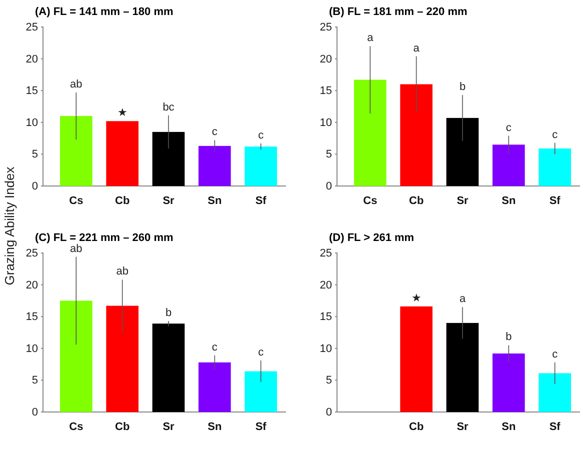  What do you see at coordinates (168, 107) in the screenshot?
I see `annotation: bc` at bounding box center [168, 107].